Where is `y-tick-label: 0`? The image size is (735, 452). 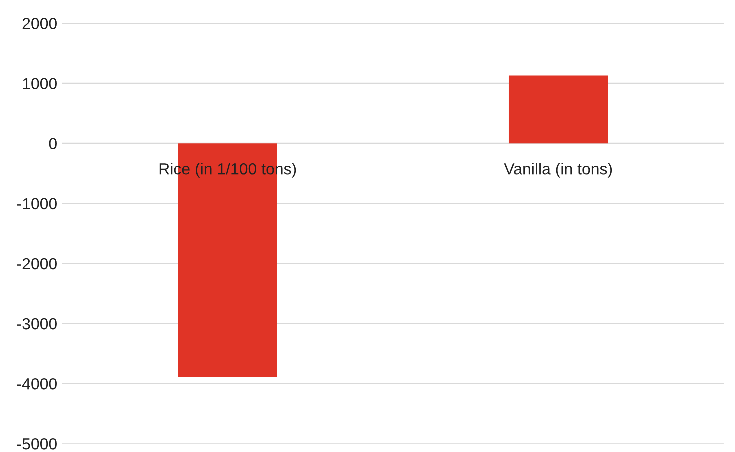
y-tick-label: 0 is located at coordinates (53, 144).